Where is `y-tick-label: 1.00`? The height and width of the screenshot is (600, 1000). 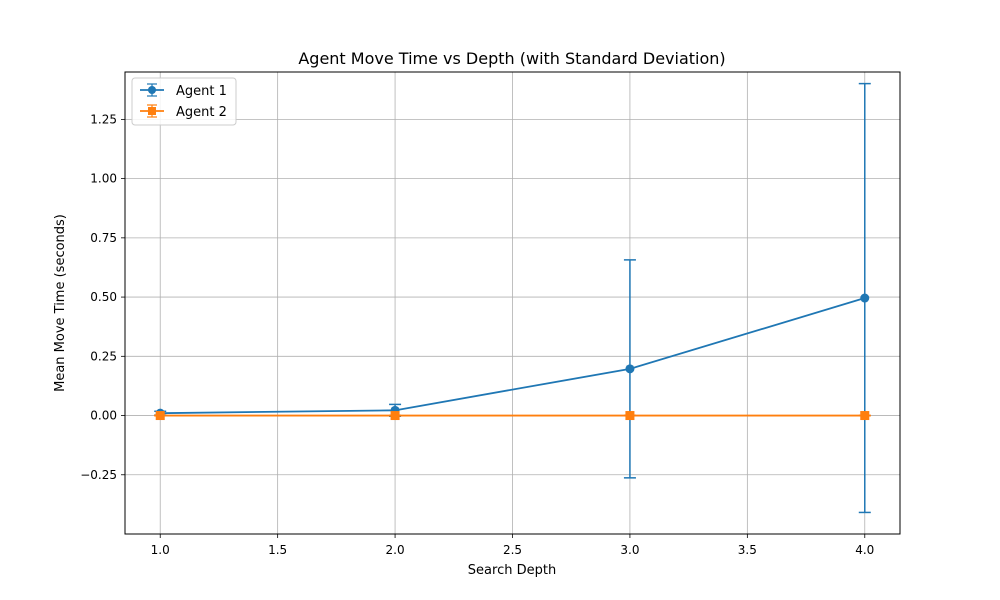 y-tick-label: 1.00 is located at coordinates (103, 179).